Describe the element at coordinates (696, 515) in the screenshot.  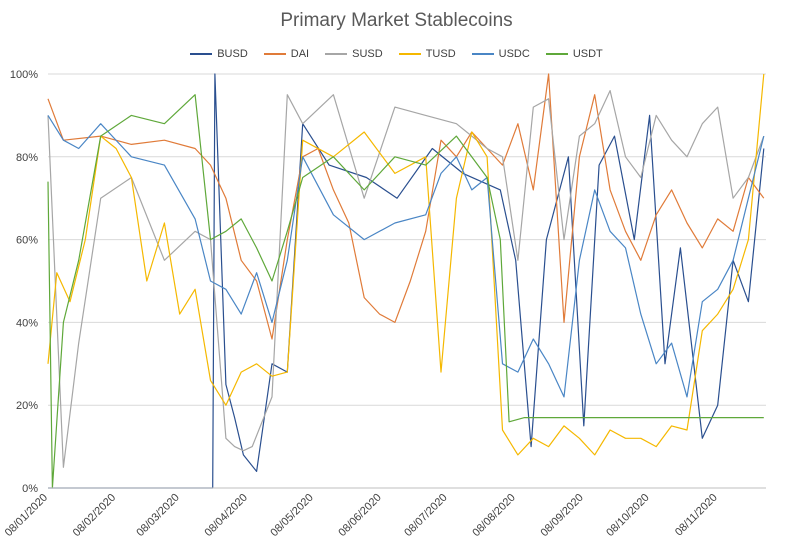
I see `x-tick-label: 08/11/2020` at that location.